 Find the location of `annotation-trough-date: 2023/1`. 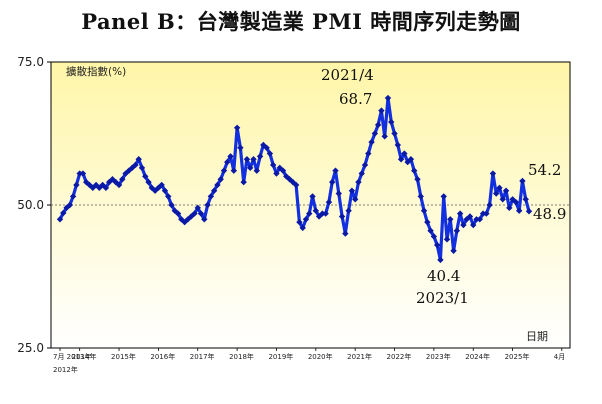

annotation-trough-date: 2023/1 is located at coordinates (442, 298).